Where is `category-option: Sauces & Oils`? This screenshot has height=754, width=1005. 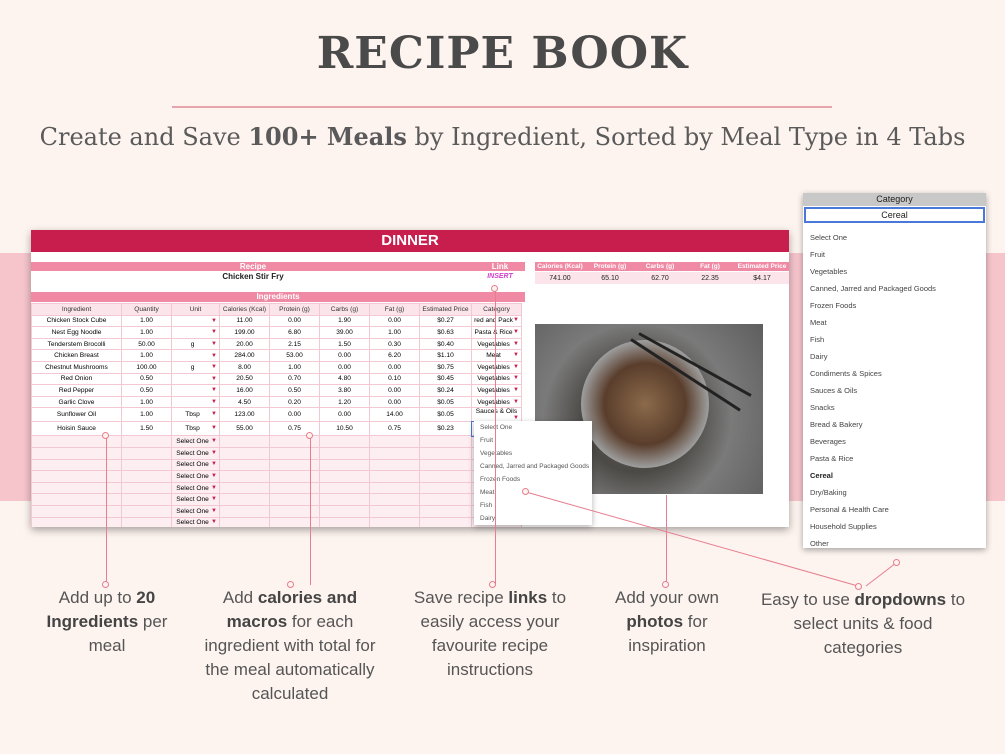 category-option: Sauces & Oils is located at coordinates (834, 390).